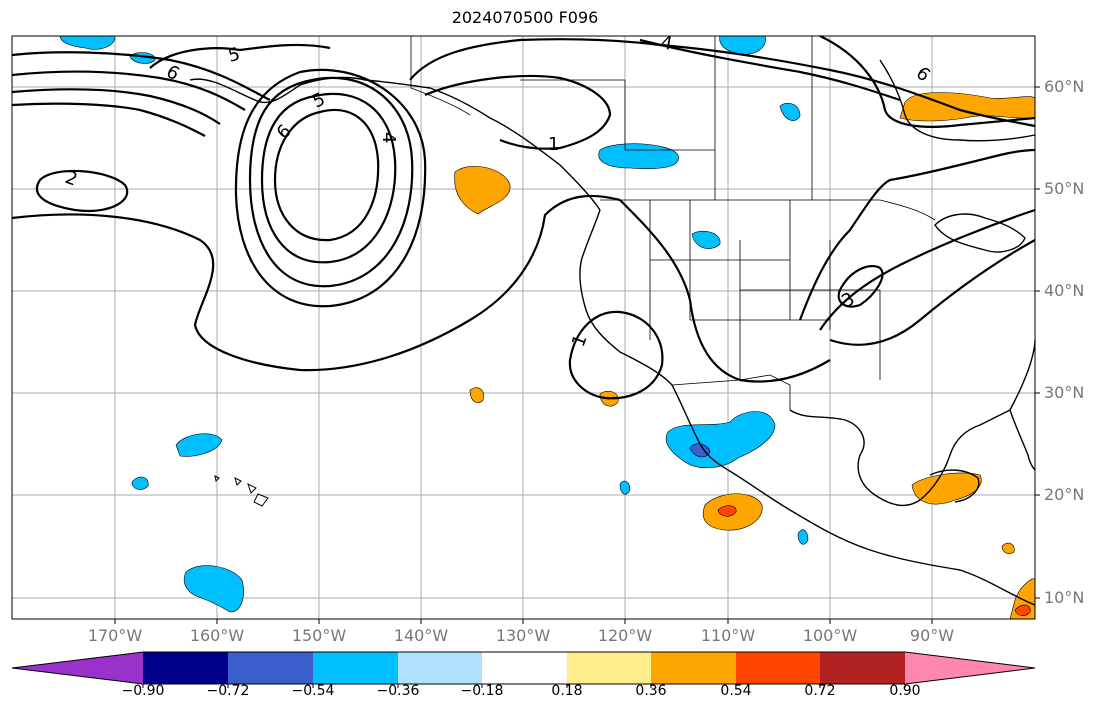 This screenshot has height=712, width=1105. I want to click on contour-east-low, so click(932, 292).